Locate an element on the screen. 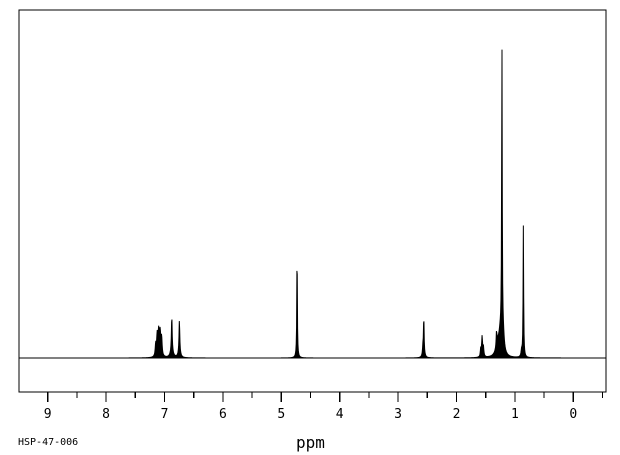 This screenshot has height=455, width=620. x-tick-label: 2 is located at coordinates (457, 414).